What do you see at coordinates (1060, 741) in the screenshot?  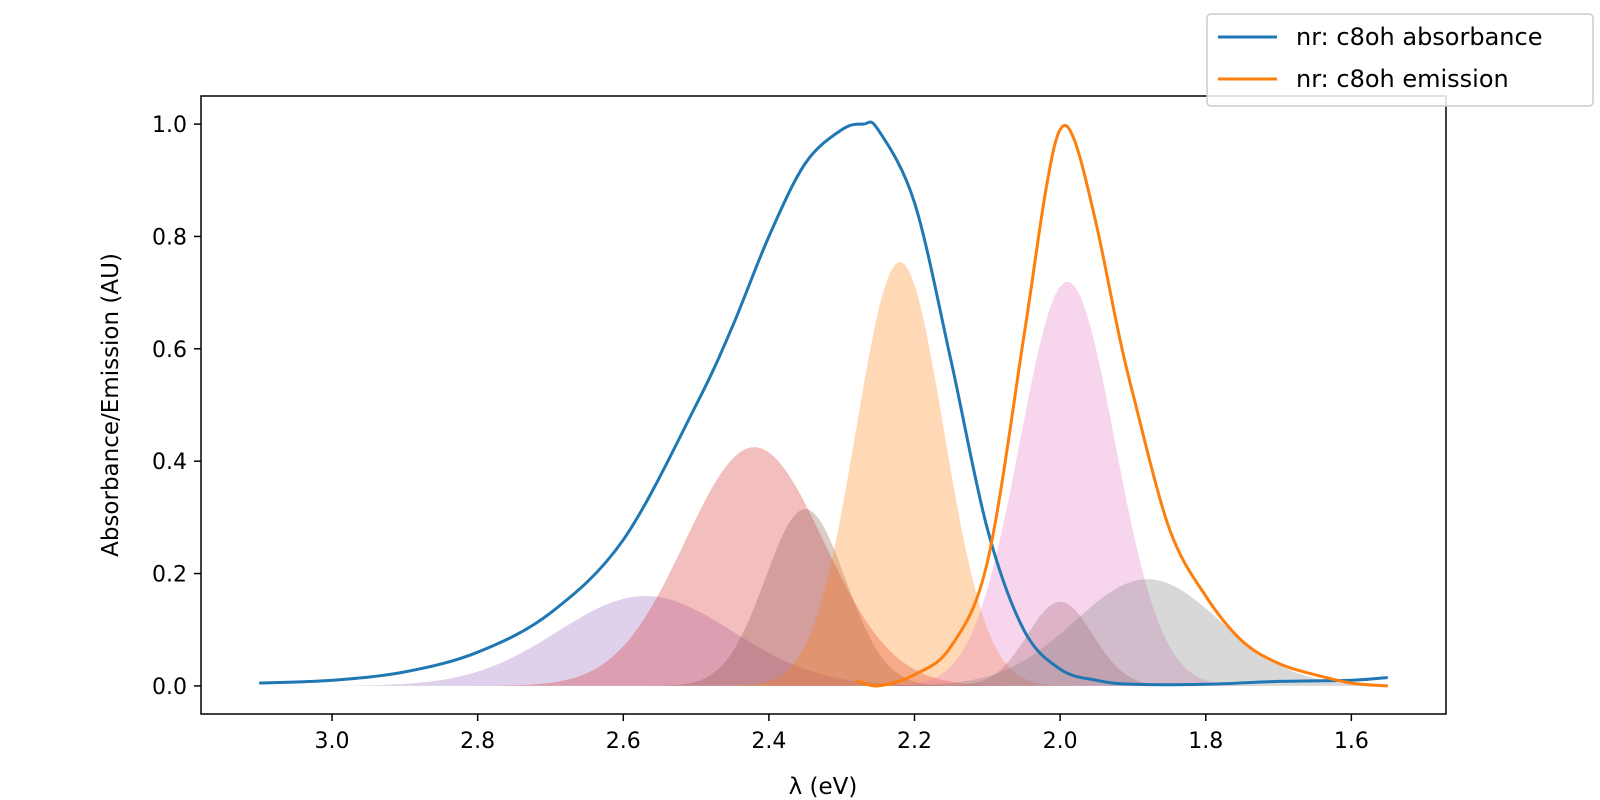 I see `x-tick-label: 2.0` at bounding box center [1060, 741].